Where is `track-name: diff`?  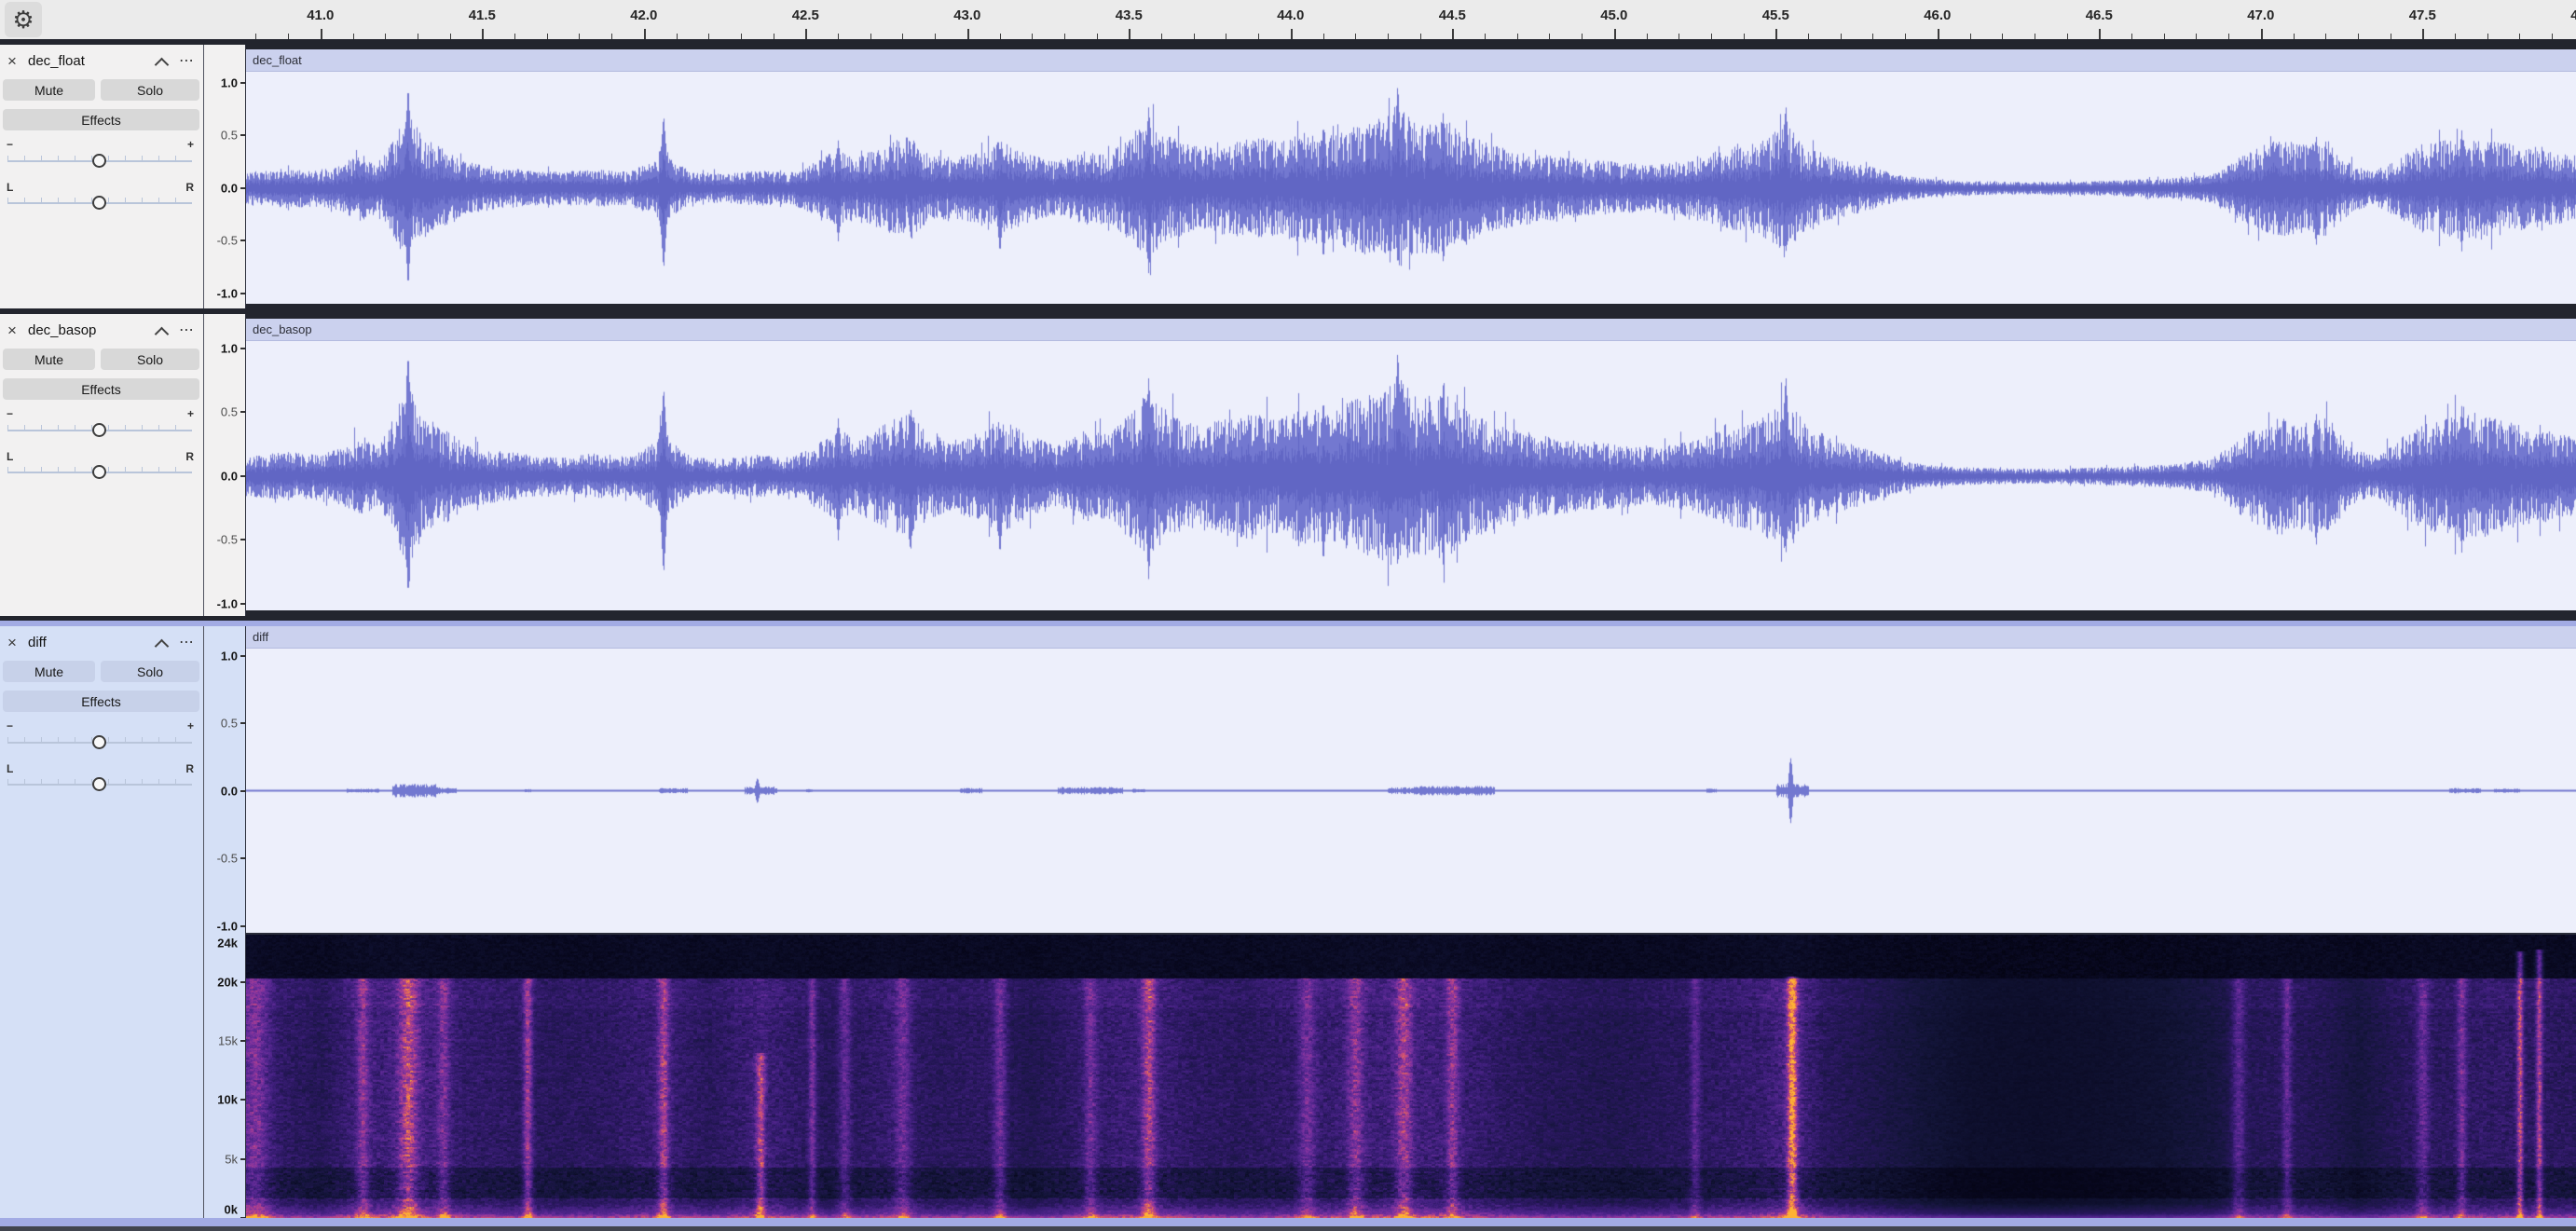
track-name: diff is located at coordinates (37, 643).